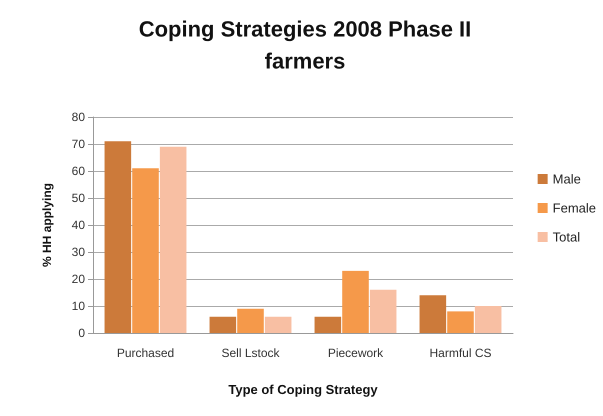  What do you see at coordinates (303, 389) in the screenshot?
I see `x-axis-title: Type of Coping Strategy` at bounding box center [303, 389].